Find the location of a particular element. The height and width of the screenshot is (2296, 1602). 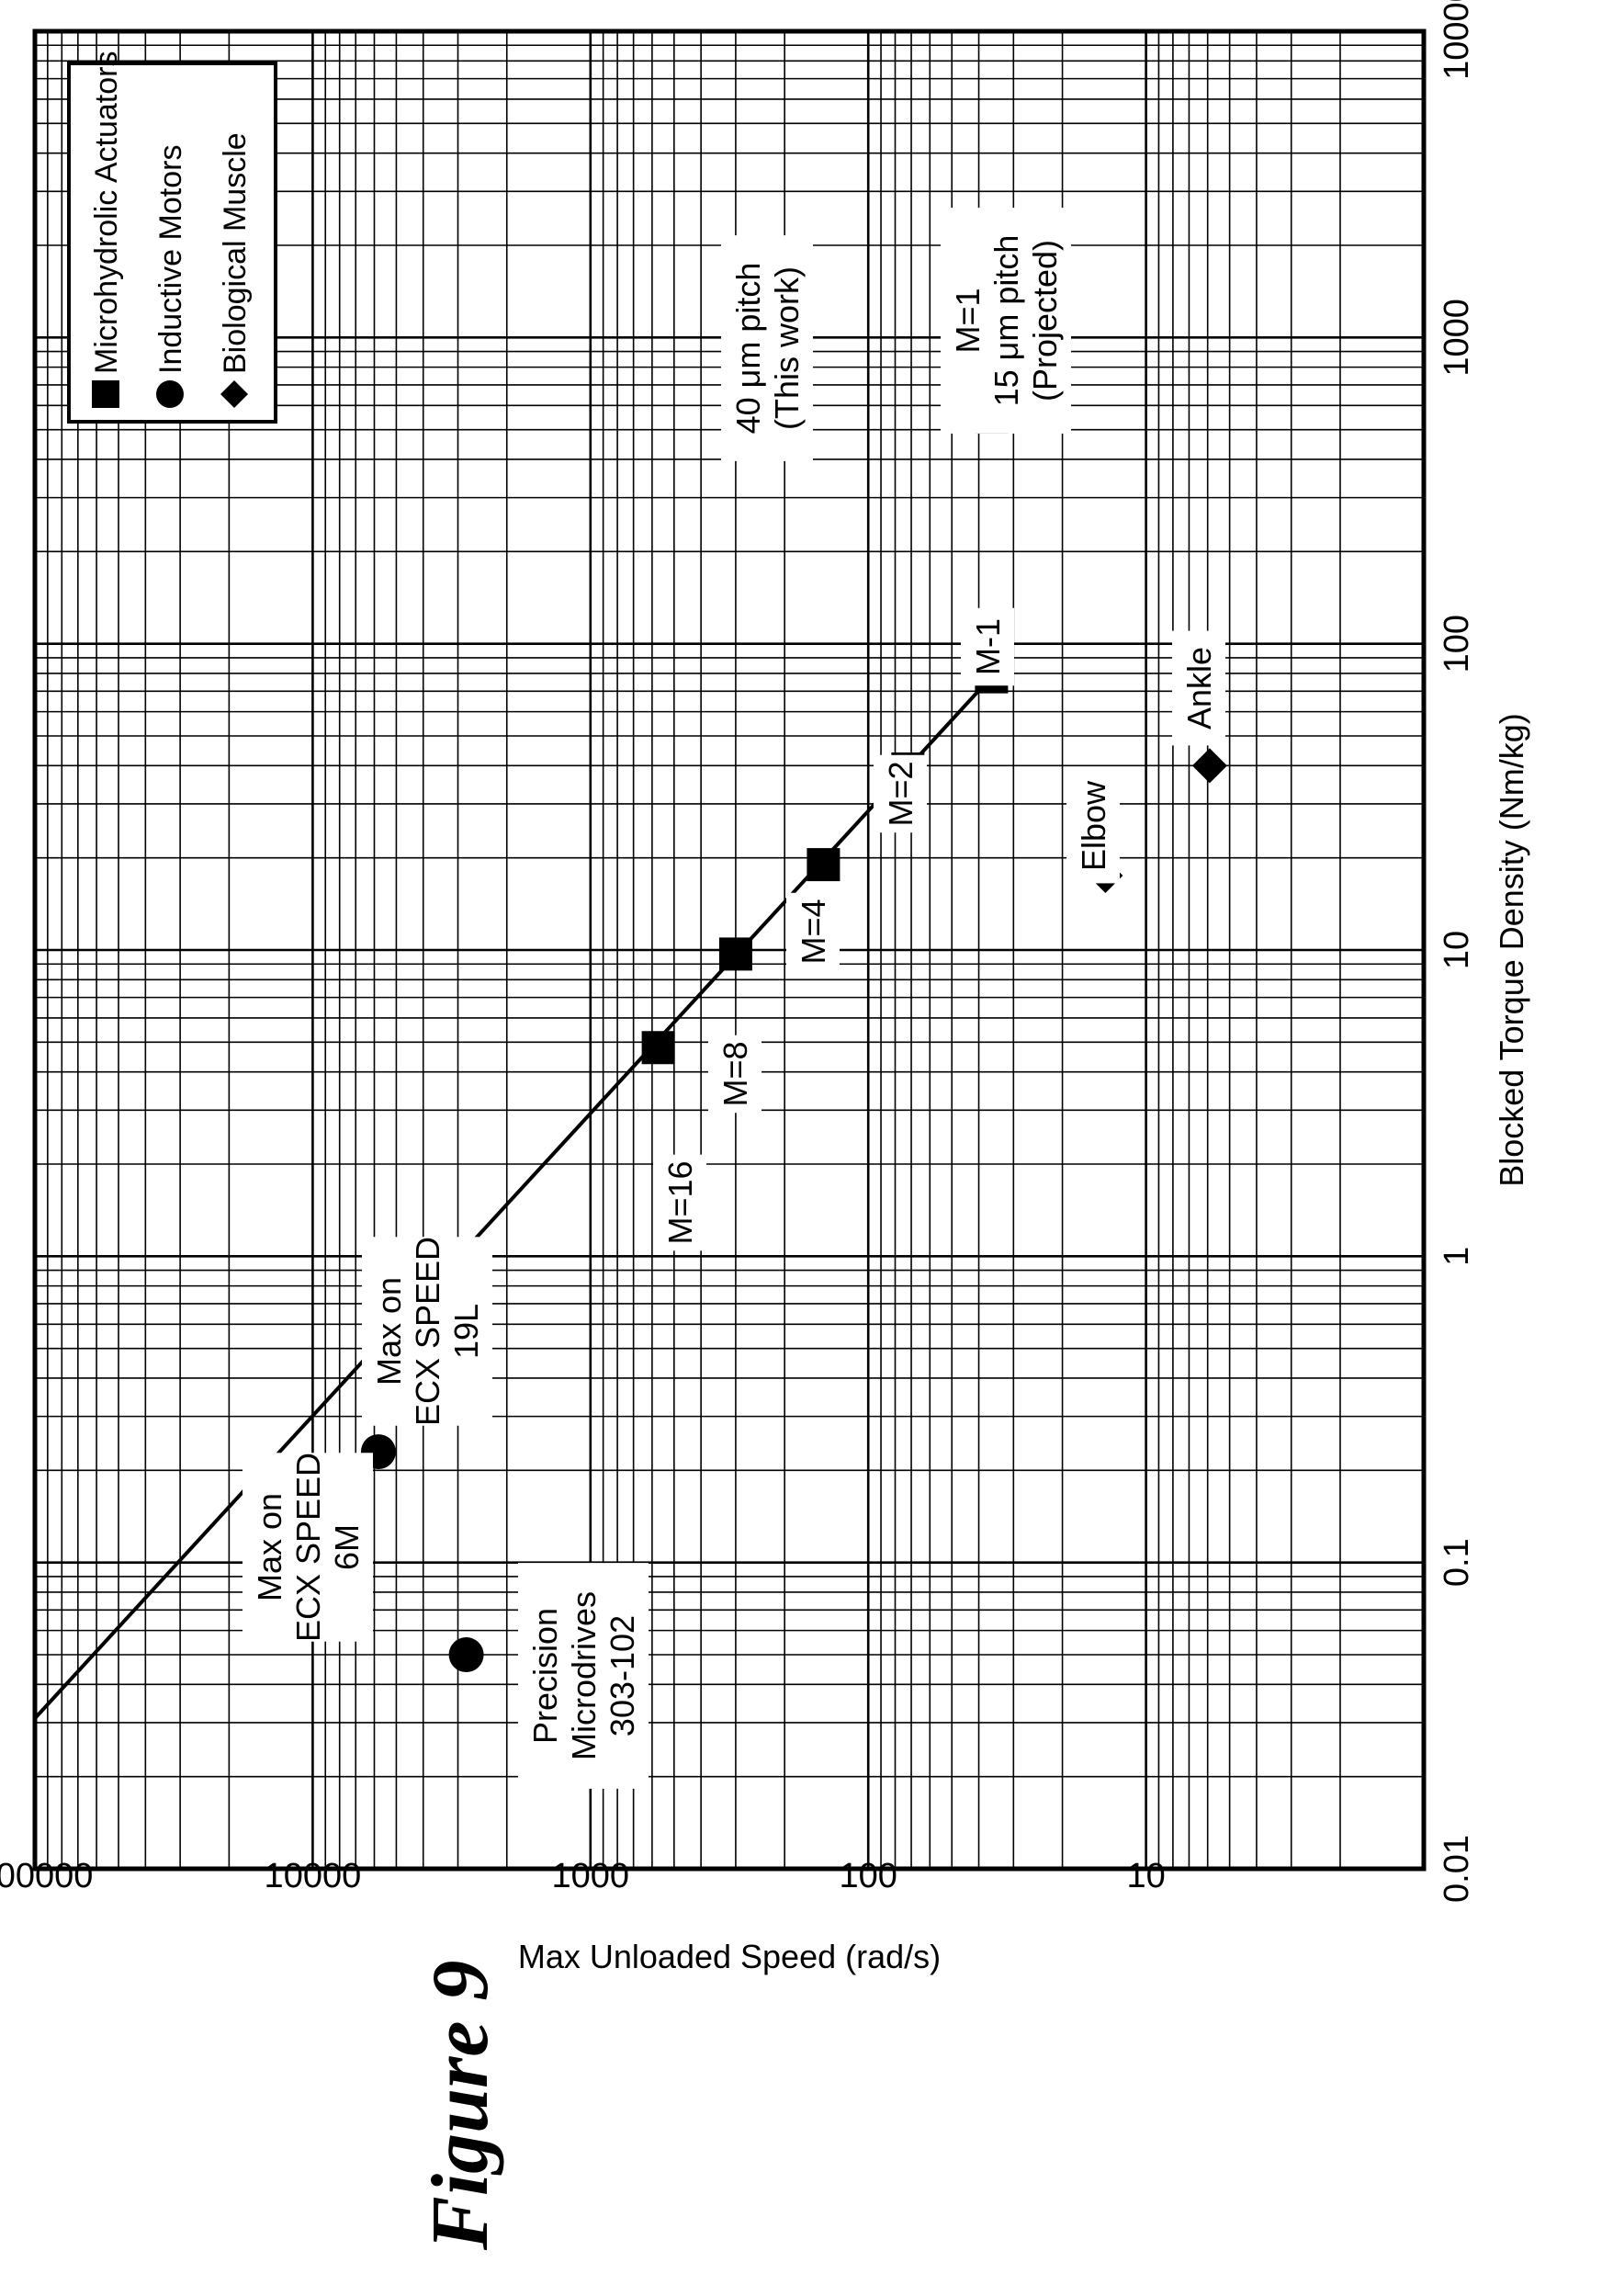

annotation-pitch40: (This work) is located at coordinates (787, 348).